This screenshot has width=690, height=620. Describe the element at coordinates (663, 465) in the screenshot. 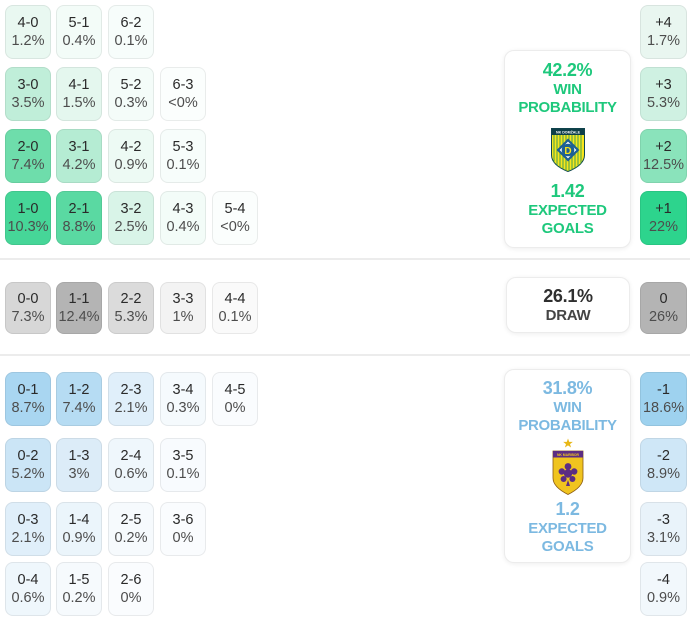

I see `goal-diff-cell: -2 8.9%` at that location.